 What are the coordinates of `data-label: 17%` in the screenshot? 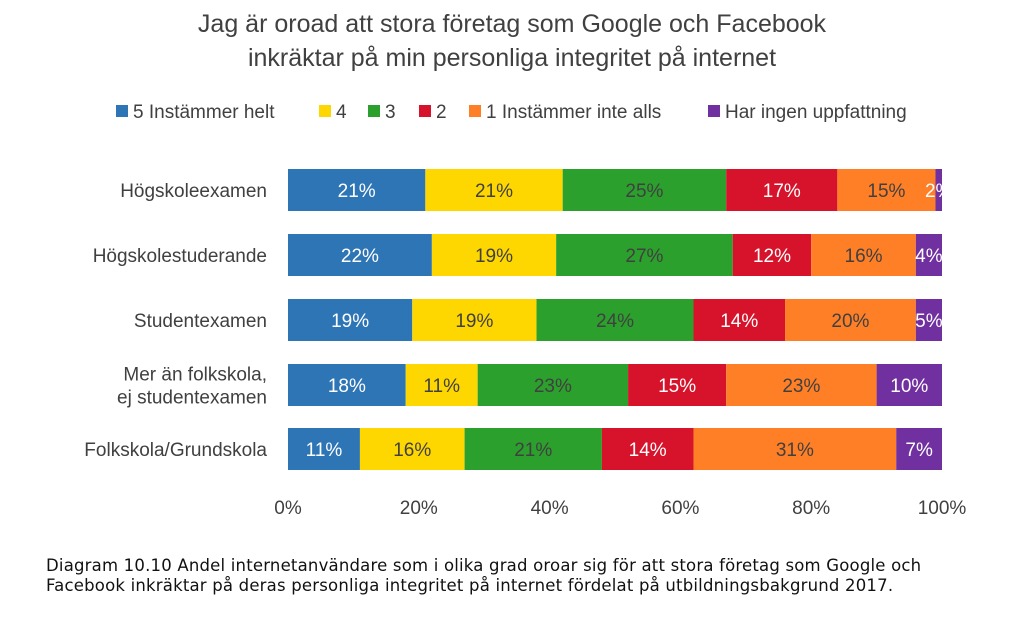 It's located at (782, 191).